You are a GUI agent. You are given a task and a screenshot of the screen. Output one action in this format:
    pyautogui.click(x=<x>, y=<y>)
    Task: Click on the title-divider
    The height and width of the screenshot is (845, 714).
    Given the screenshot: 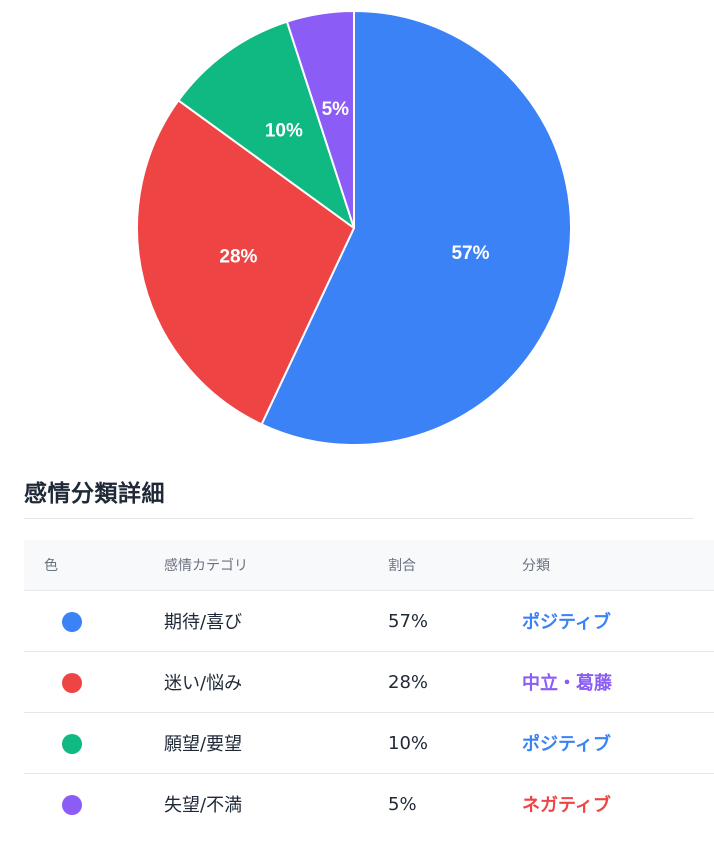 What is the action you would take?
    pyautogui.click(x=359, y=518)
    